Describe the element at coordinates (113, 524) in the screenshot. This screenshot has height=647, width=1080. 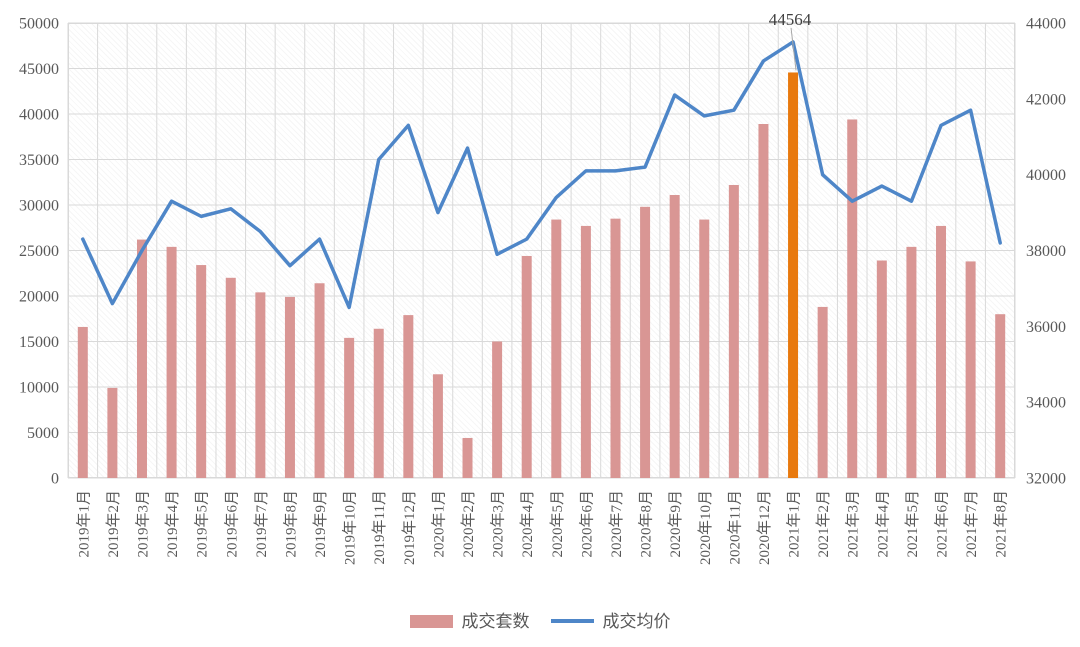
I see `x-axis-label: 2019年2月` at that location.